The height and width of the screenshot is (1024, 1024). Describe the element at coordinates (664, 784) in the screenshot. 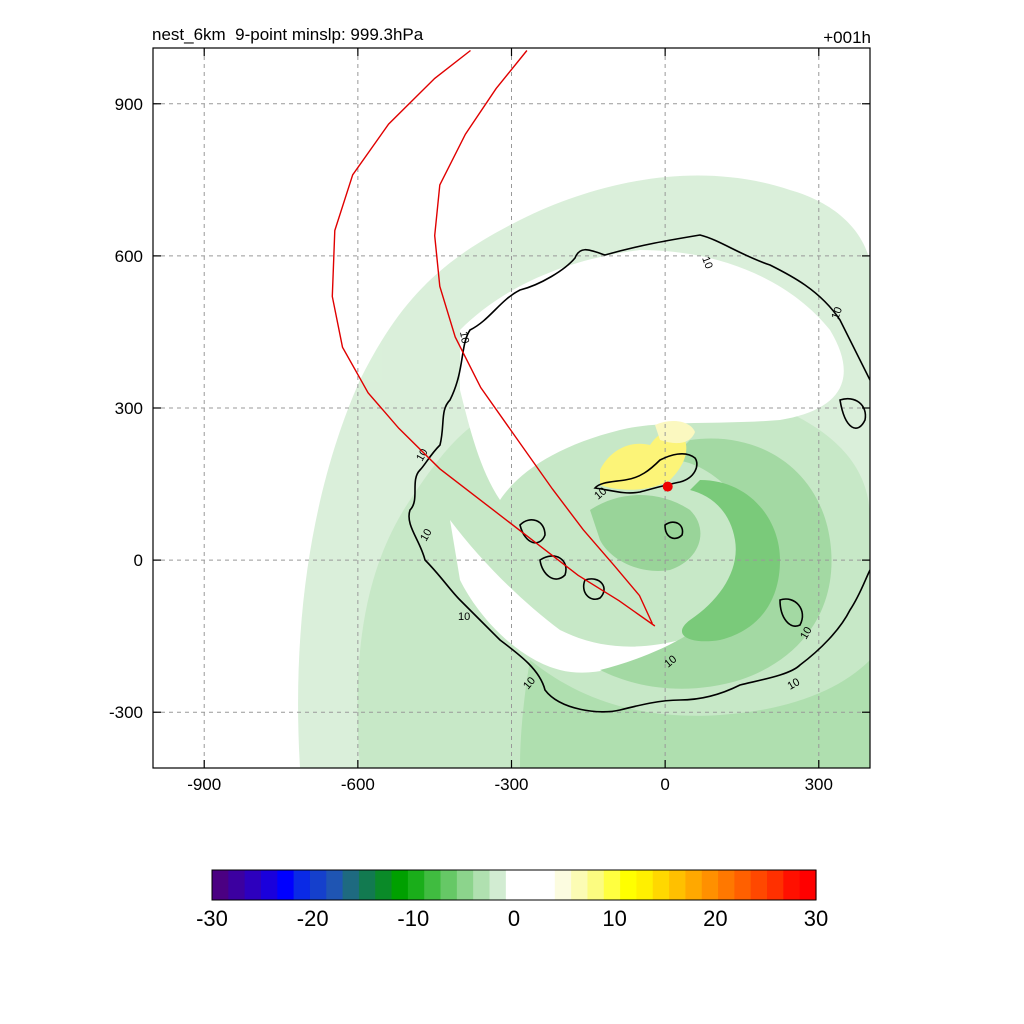

I see `x-tick-label: 0` at that location.